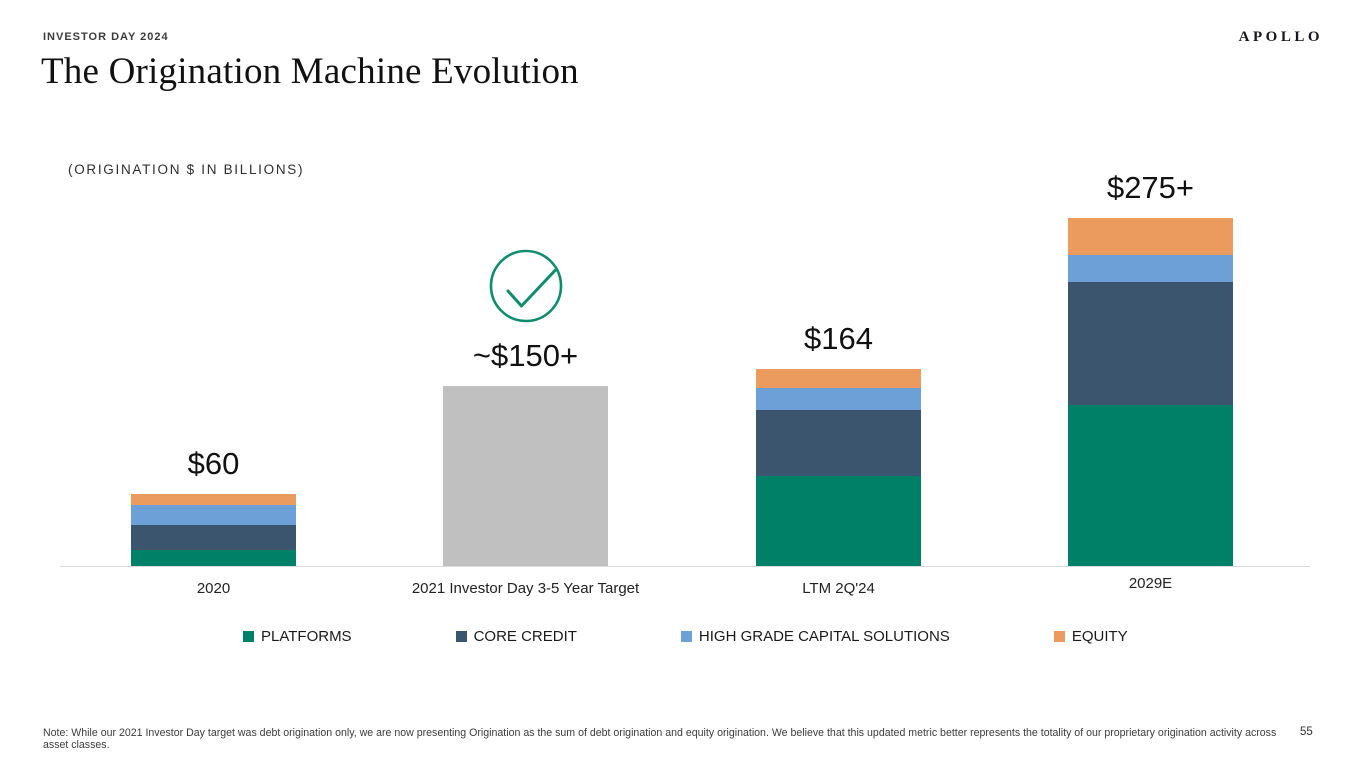  What do you see at coordinates (1306, 732) in the screenshot?
I see `page-number: 55` at bounding box center [1306, 732].